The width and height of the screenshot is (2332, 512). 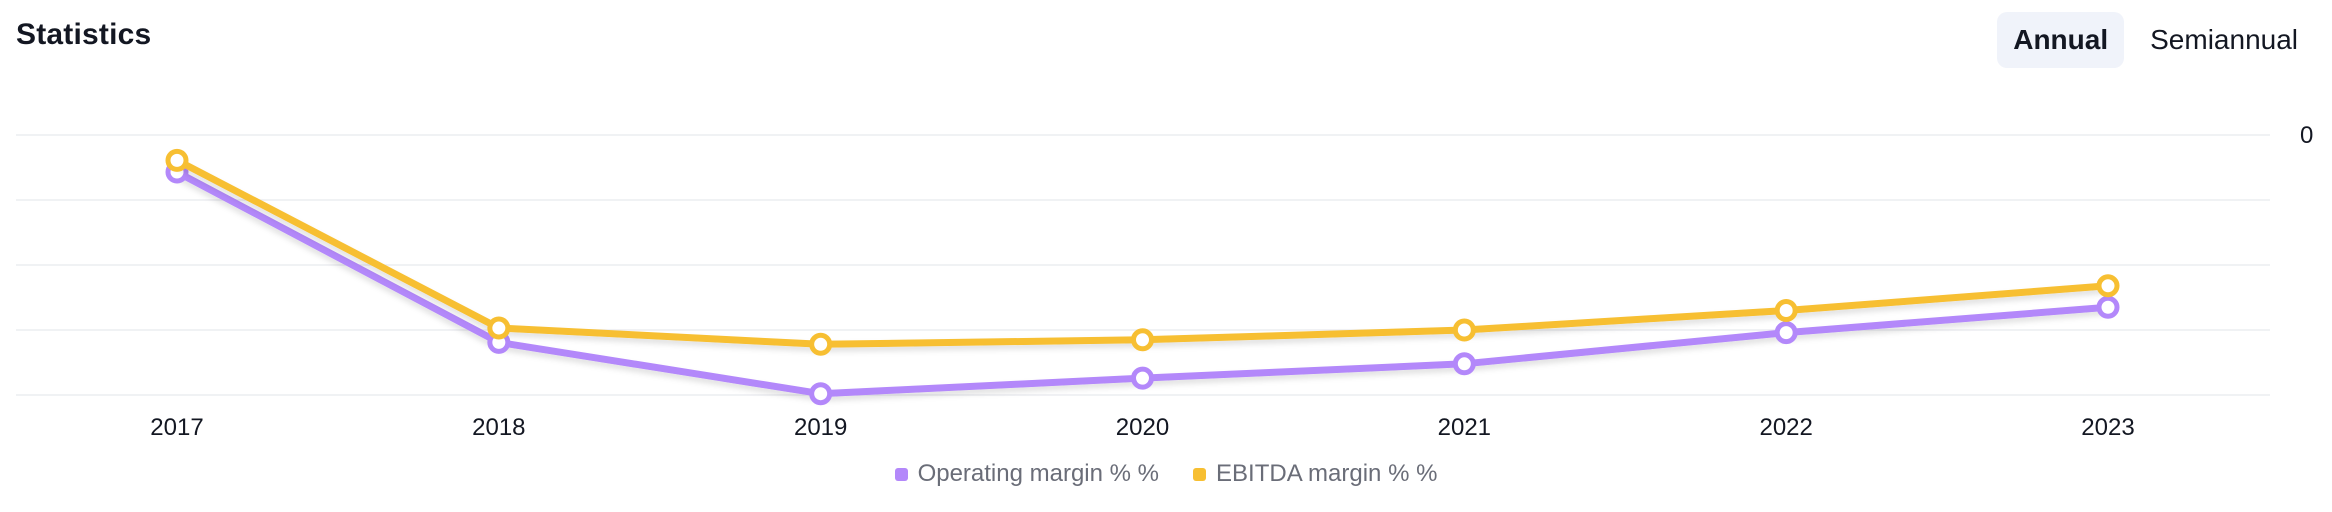 I want to click on x-axis-ticks: 2017 2018 2019 2020 2021 2022 2023, so click(x=1142, y=427).